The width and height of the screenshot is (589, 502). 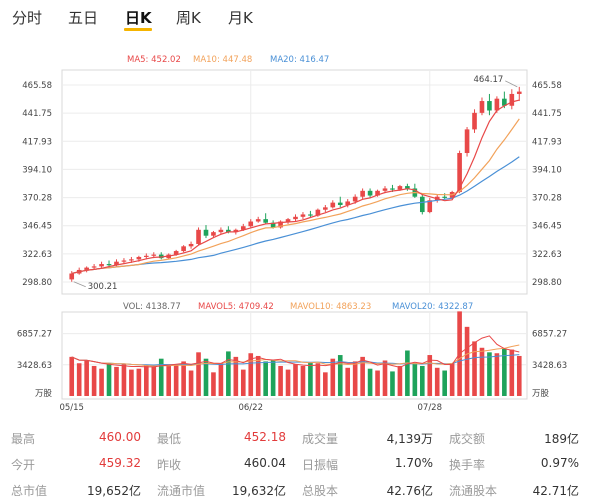 What do you see at coordinates (27, 18) in the screenshot?
I see `tab-intraday: 分时` at bounding box center [27, 18].